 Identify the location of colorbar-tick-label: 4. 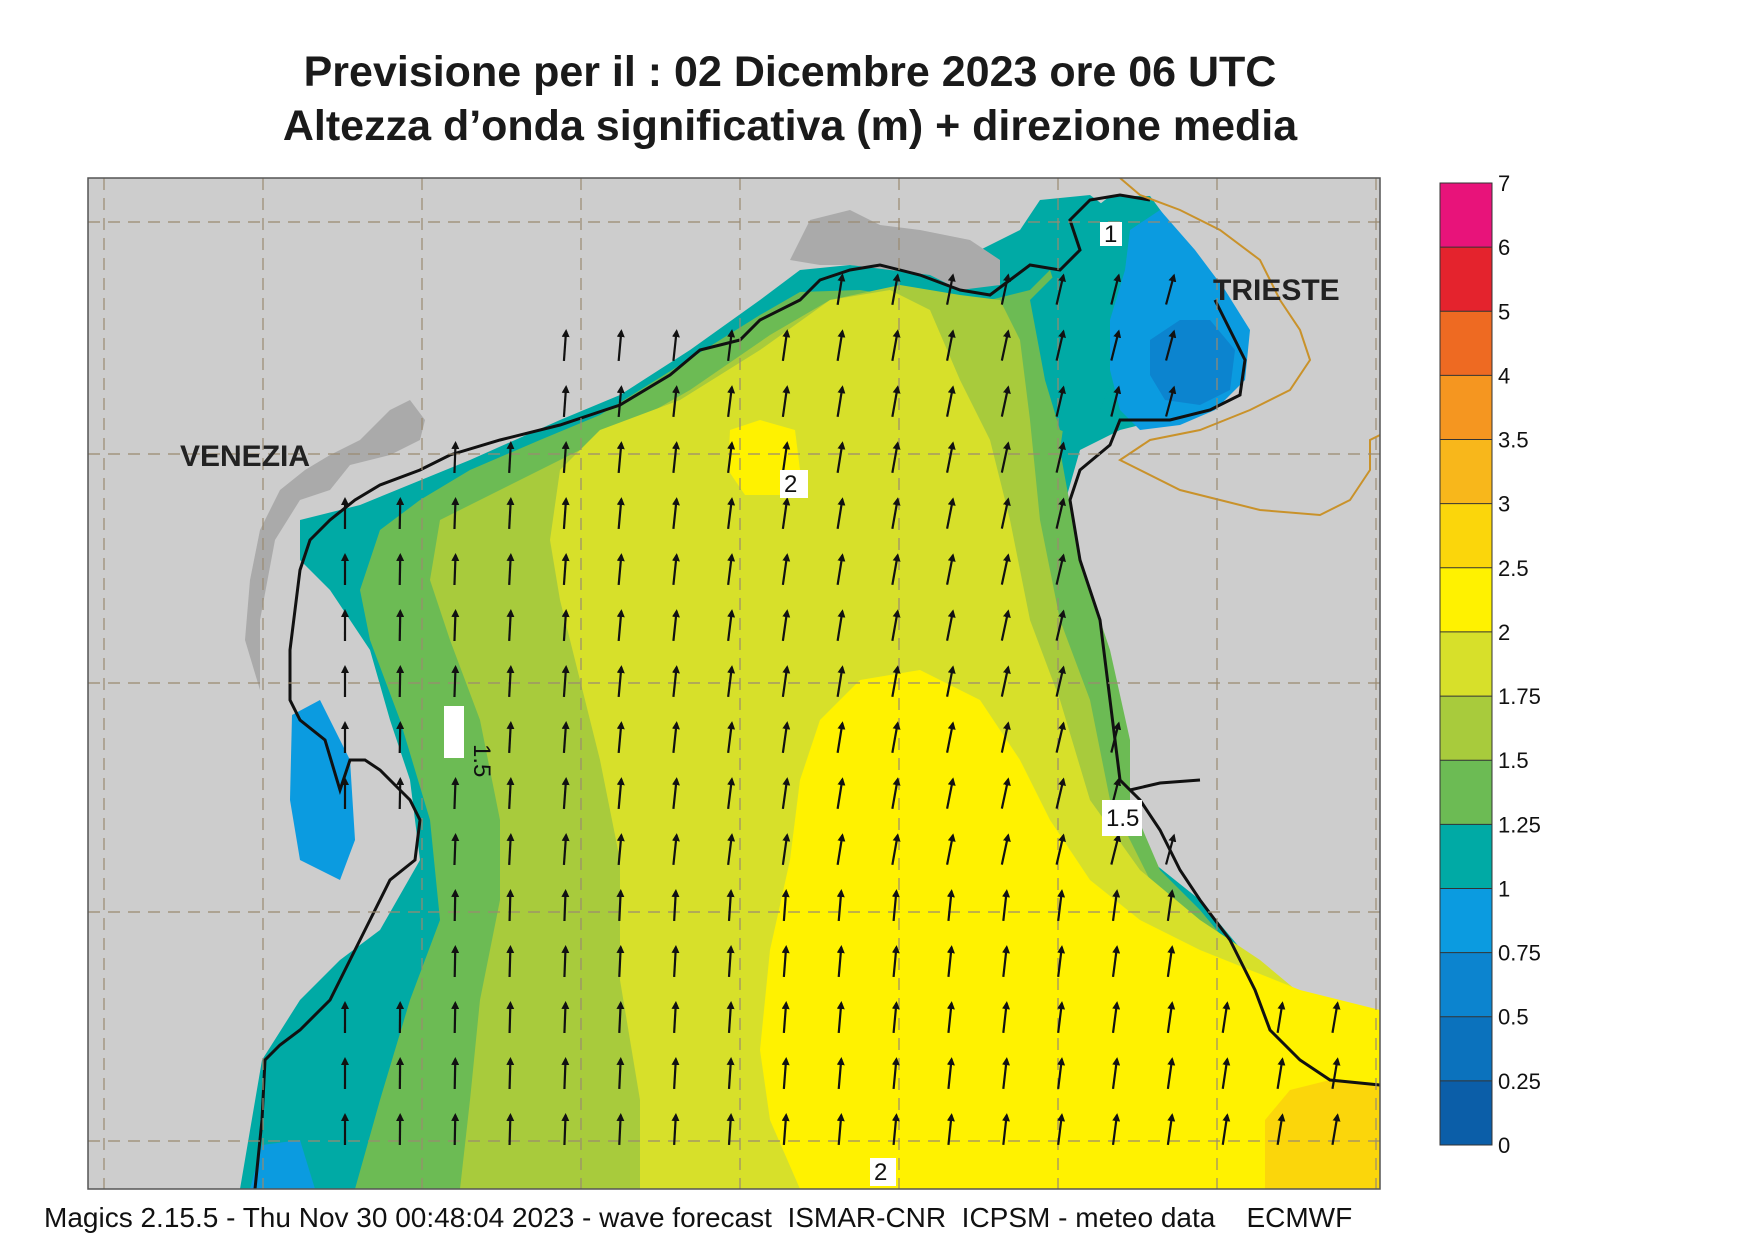
(1504, 375).